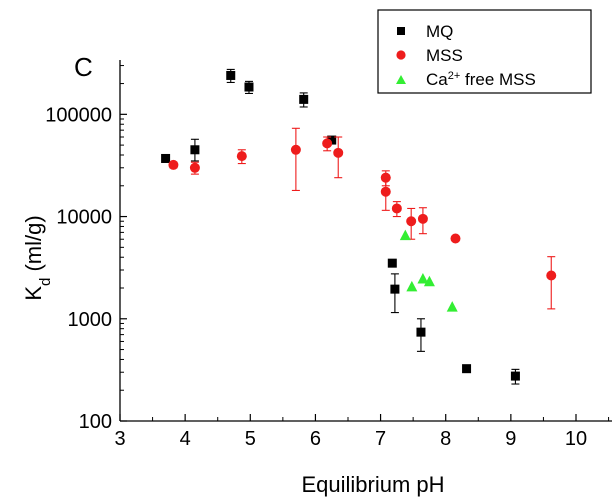 This screenshot has width=612, height=504. What do you see at coordinates (380, 439) in the screenshot?
I see `x-tick-label-7: 7` at bounding box center [380, 439].